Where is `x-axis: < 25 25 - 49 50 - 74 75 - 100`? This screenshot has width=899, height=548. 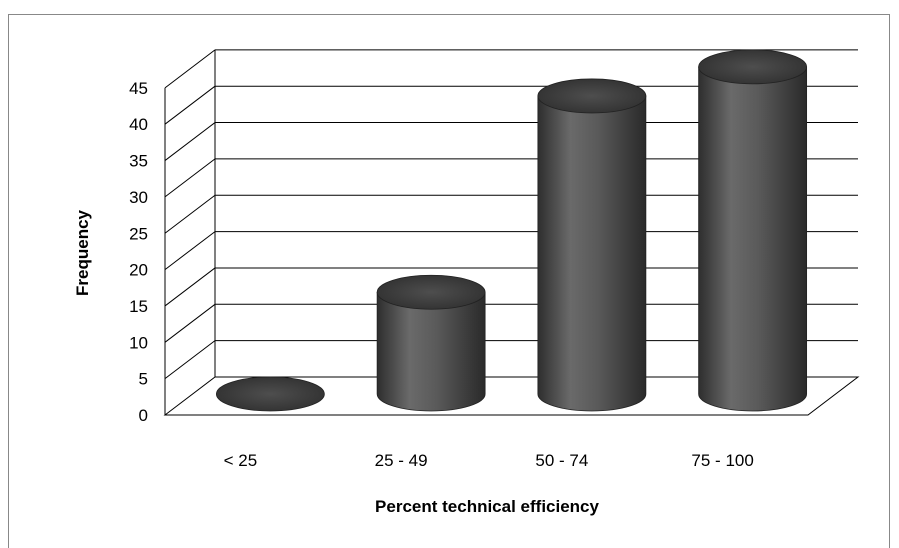 x-axis: < 25 25 - 49 50 - 74 75 - 100 is located at coordinates (489, 460).